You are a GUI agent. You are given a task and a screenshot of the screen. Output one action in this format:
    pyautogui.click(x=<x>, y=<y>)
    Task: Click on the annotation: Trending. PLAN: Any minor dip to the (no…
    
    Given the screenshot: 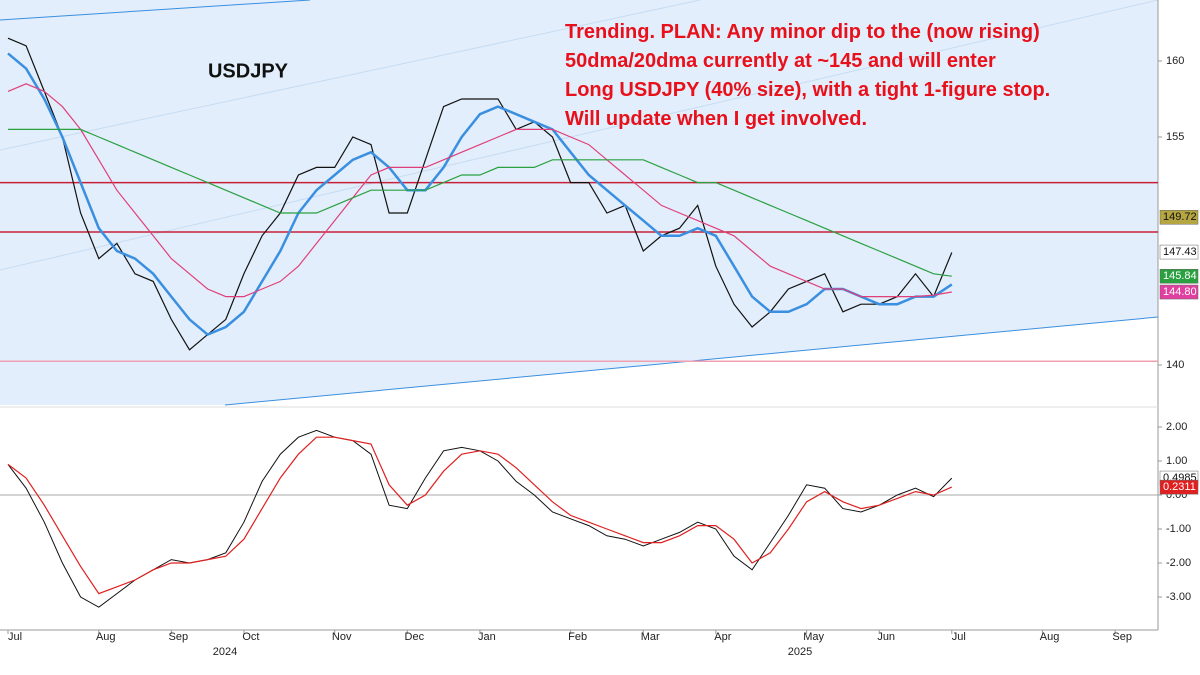 What is the action you would take?
    pyautogui.click(x=807, y=75)
    